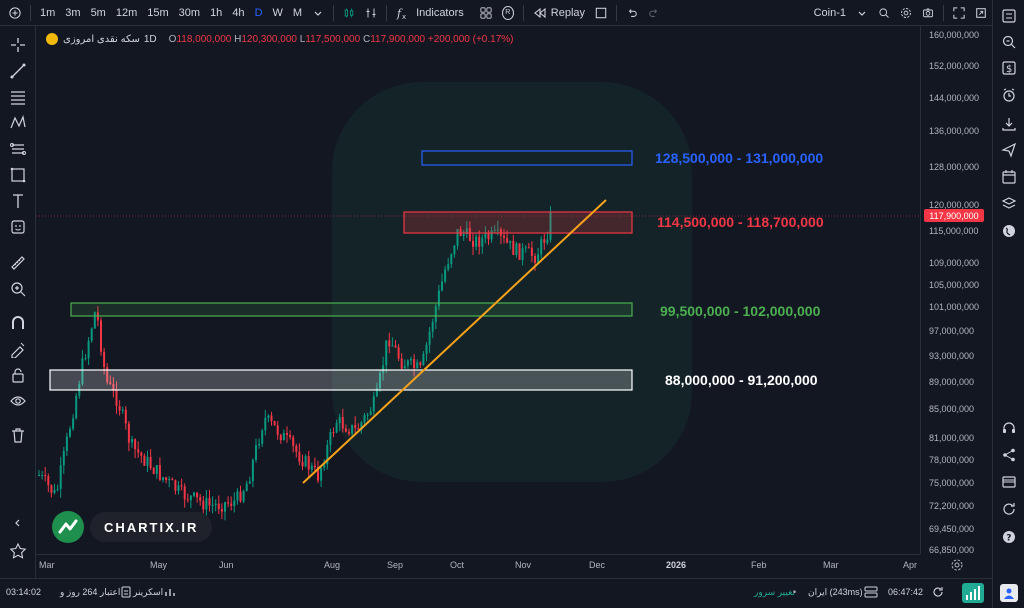 Image resolution: width=1024 pixels, height=608 pixels. Describe the element at coordinates (98, 12) in the screenshot. I see `timeframe-5m: 5m` at that location.